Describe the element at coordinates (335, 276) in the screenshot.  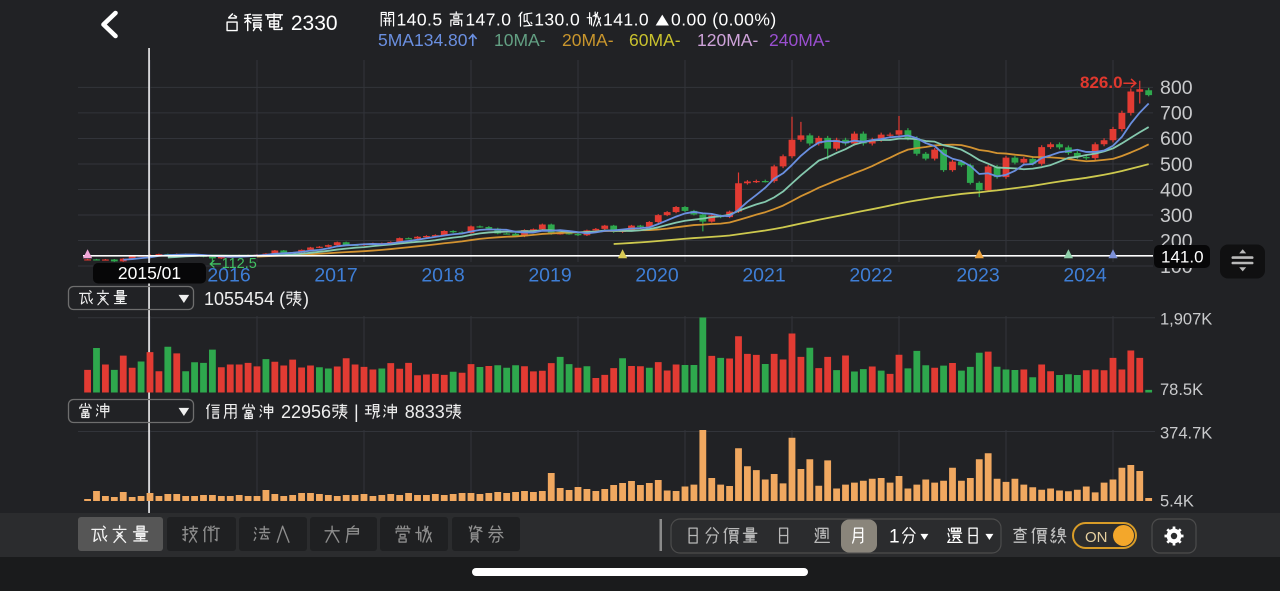
I see `svg-text: 2017` at that location.